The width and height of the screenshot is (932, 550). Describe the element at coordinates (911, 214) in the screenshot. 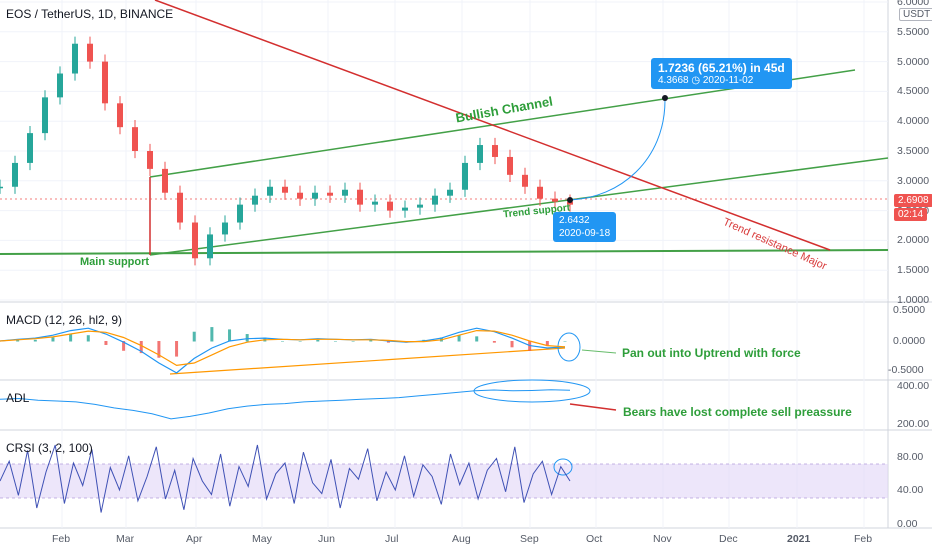

I see `countdown-badge: 02:14` at that location.